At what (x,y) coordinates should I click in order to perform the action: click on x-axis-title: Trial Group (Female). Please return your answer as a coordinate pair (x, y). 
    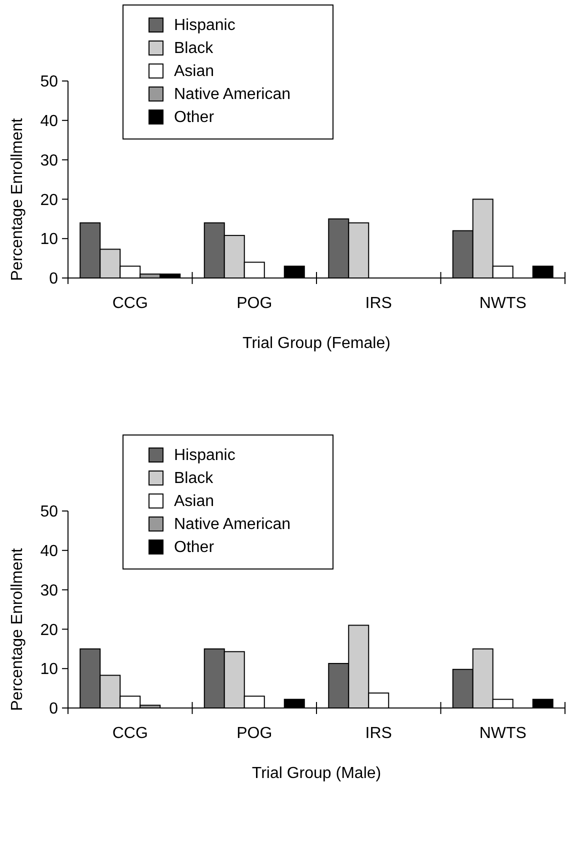
    Looking at the image, I should click on (316, 343).